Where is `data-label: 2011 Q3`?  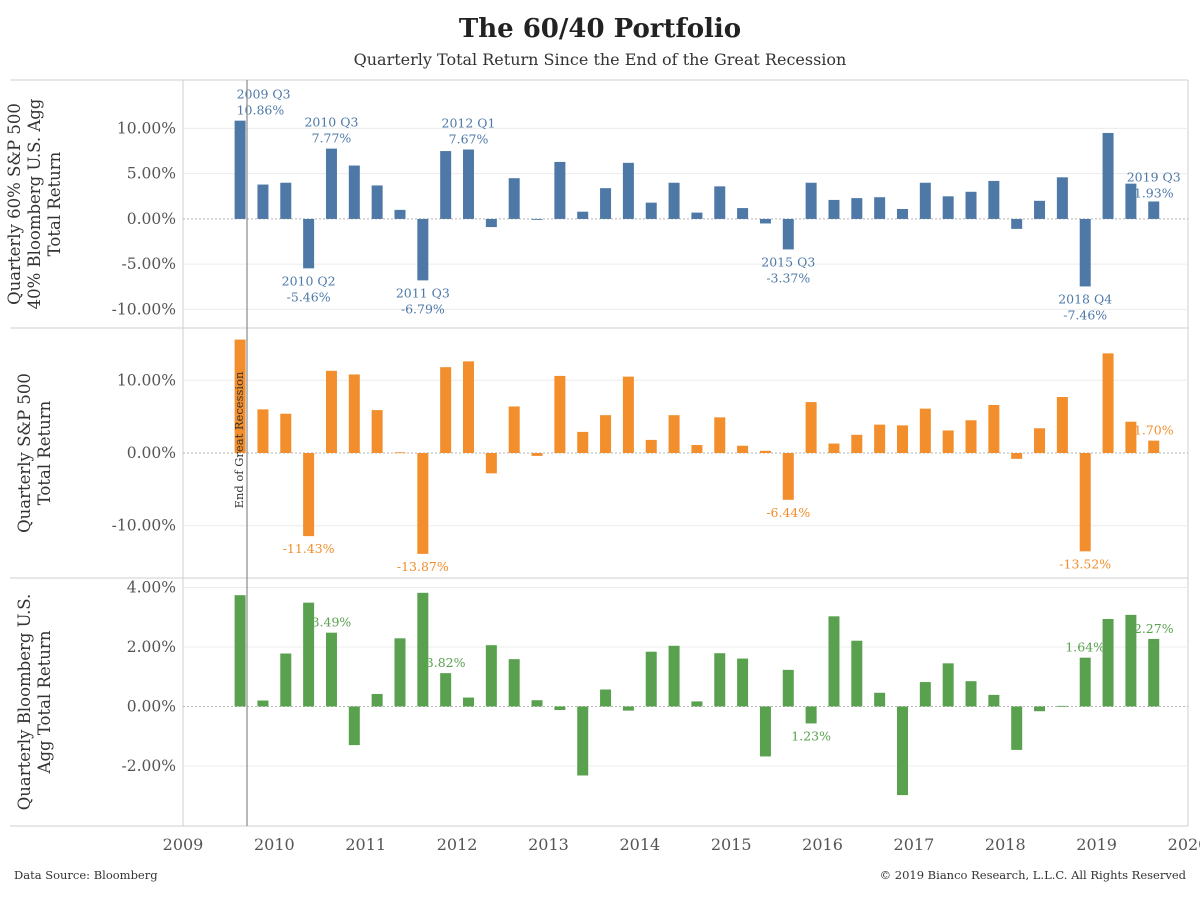 data-label: 2011 Q3 is located at coordinates (423, 292).